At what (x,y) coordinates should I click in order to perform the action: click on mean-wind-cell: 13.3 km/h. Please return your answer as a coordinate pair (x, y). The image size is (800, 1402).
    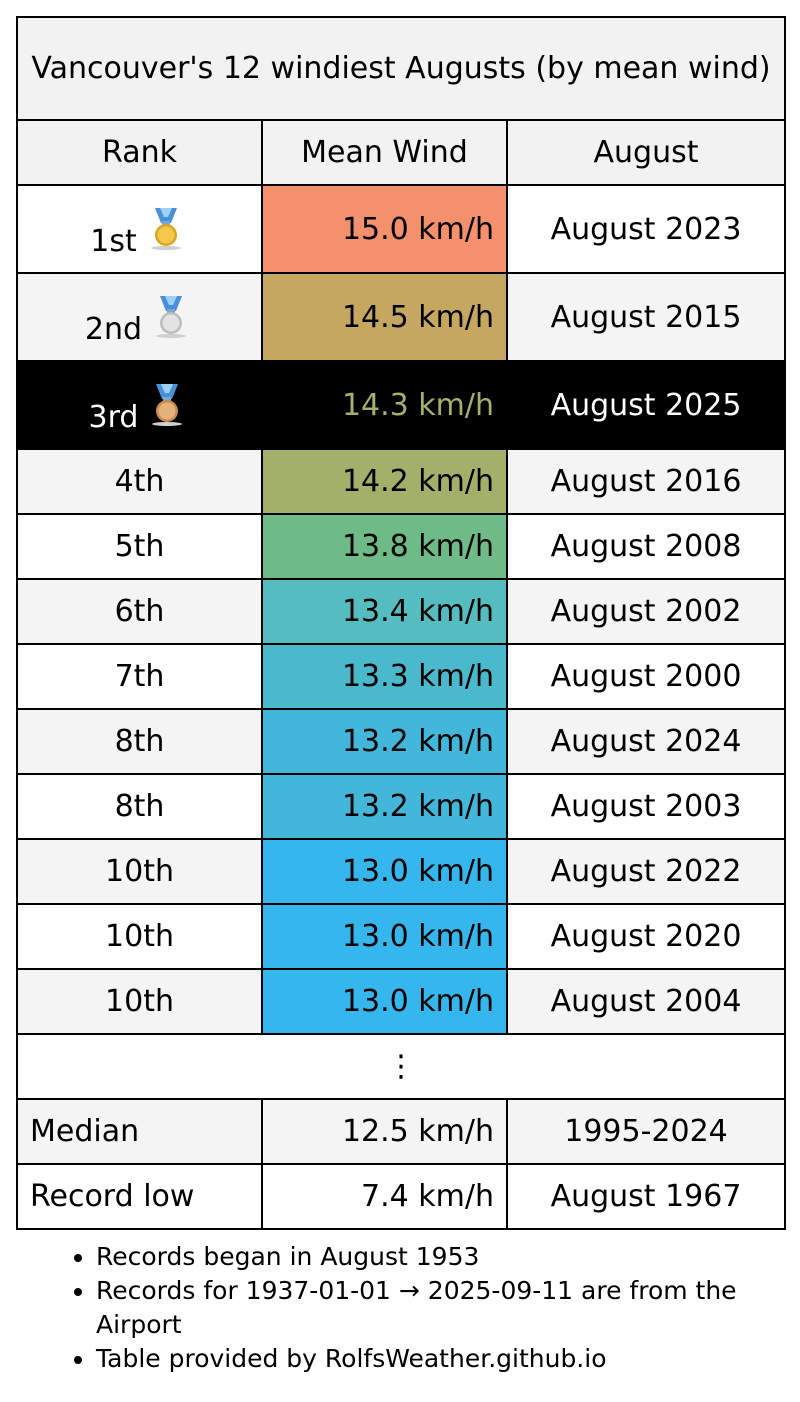
    Looking at the image, I should click on (384, 676).